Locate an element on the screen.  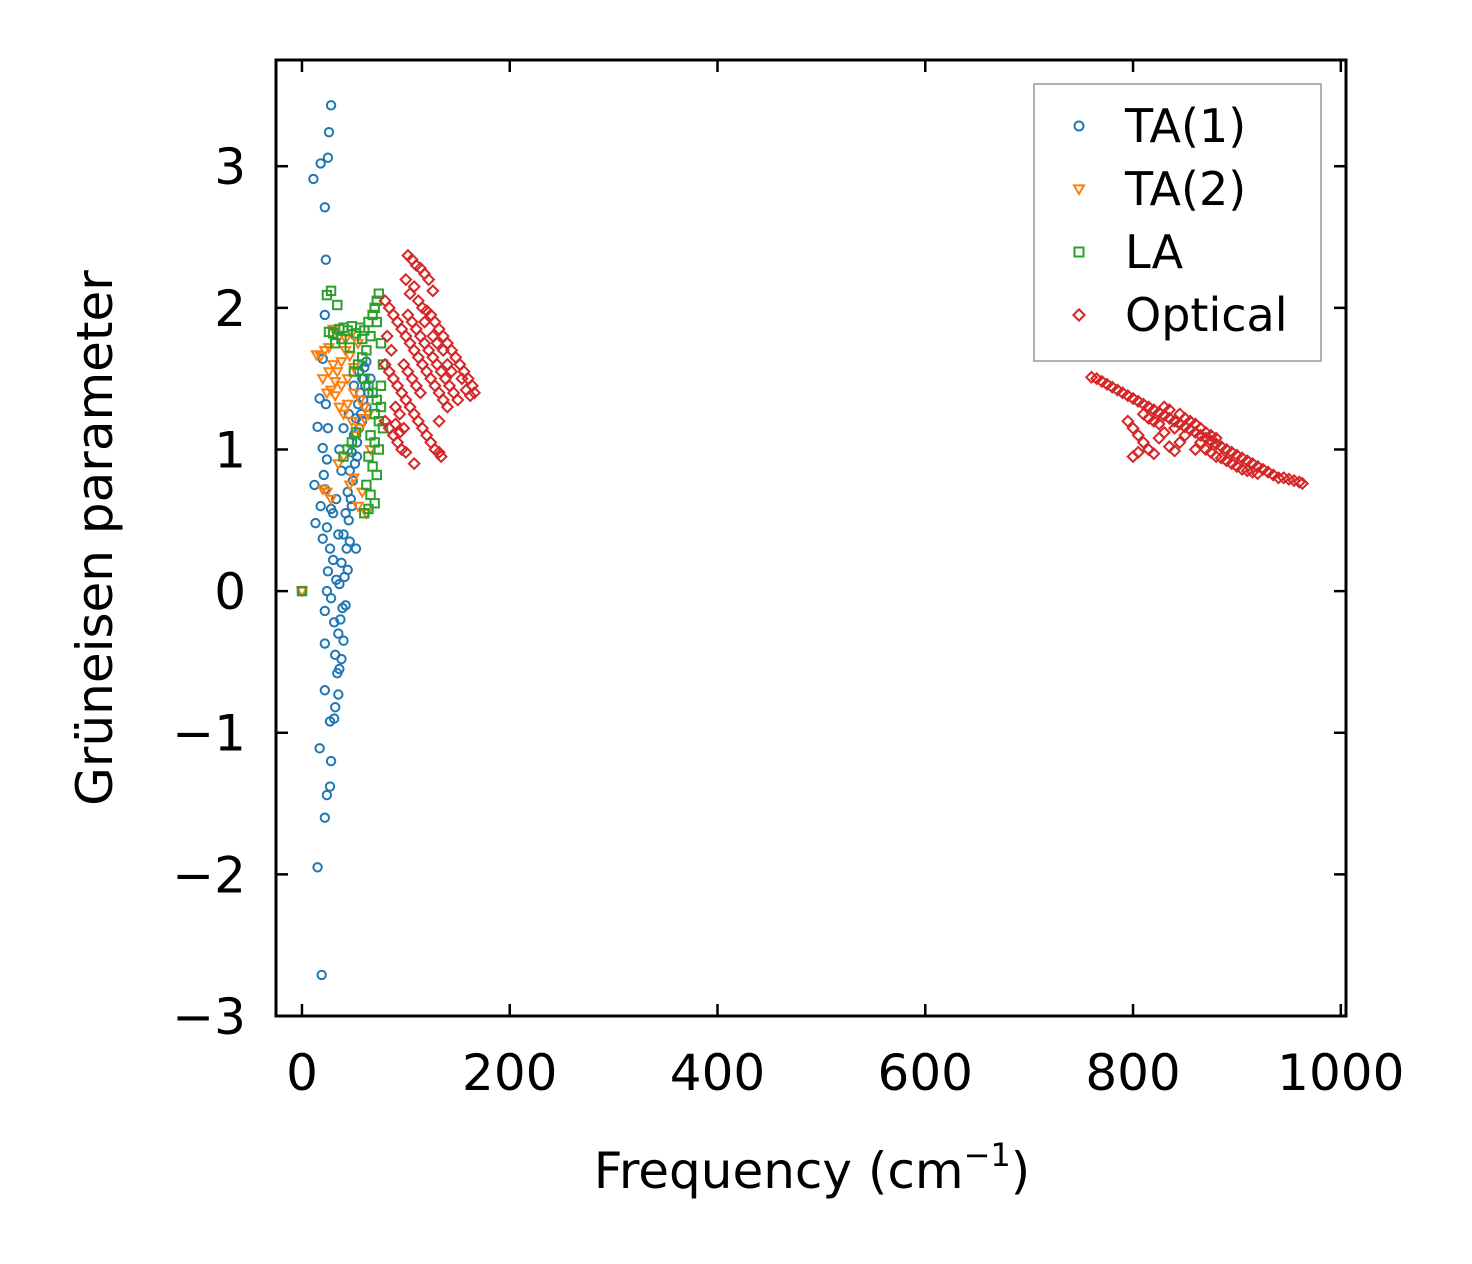
x-tick-label: 1000 is located at coordinates (1340, 1073).